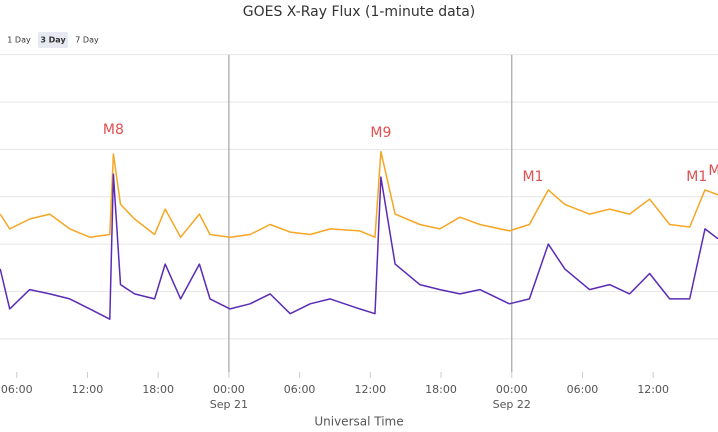 This screenshot has height=432, width=718. I want to click on flare-annotation: M8, so click(113, 130).